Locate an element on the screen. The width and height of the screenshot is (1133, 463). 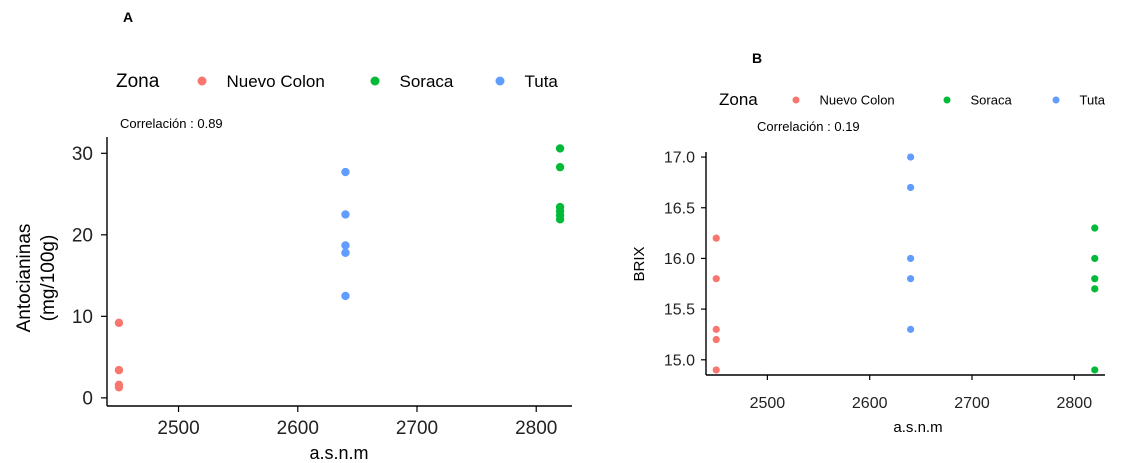
panel-b-x-tick-label: 2500 is located at coordinates (768, 403).